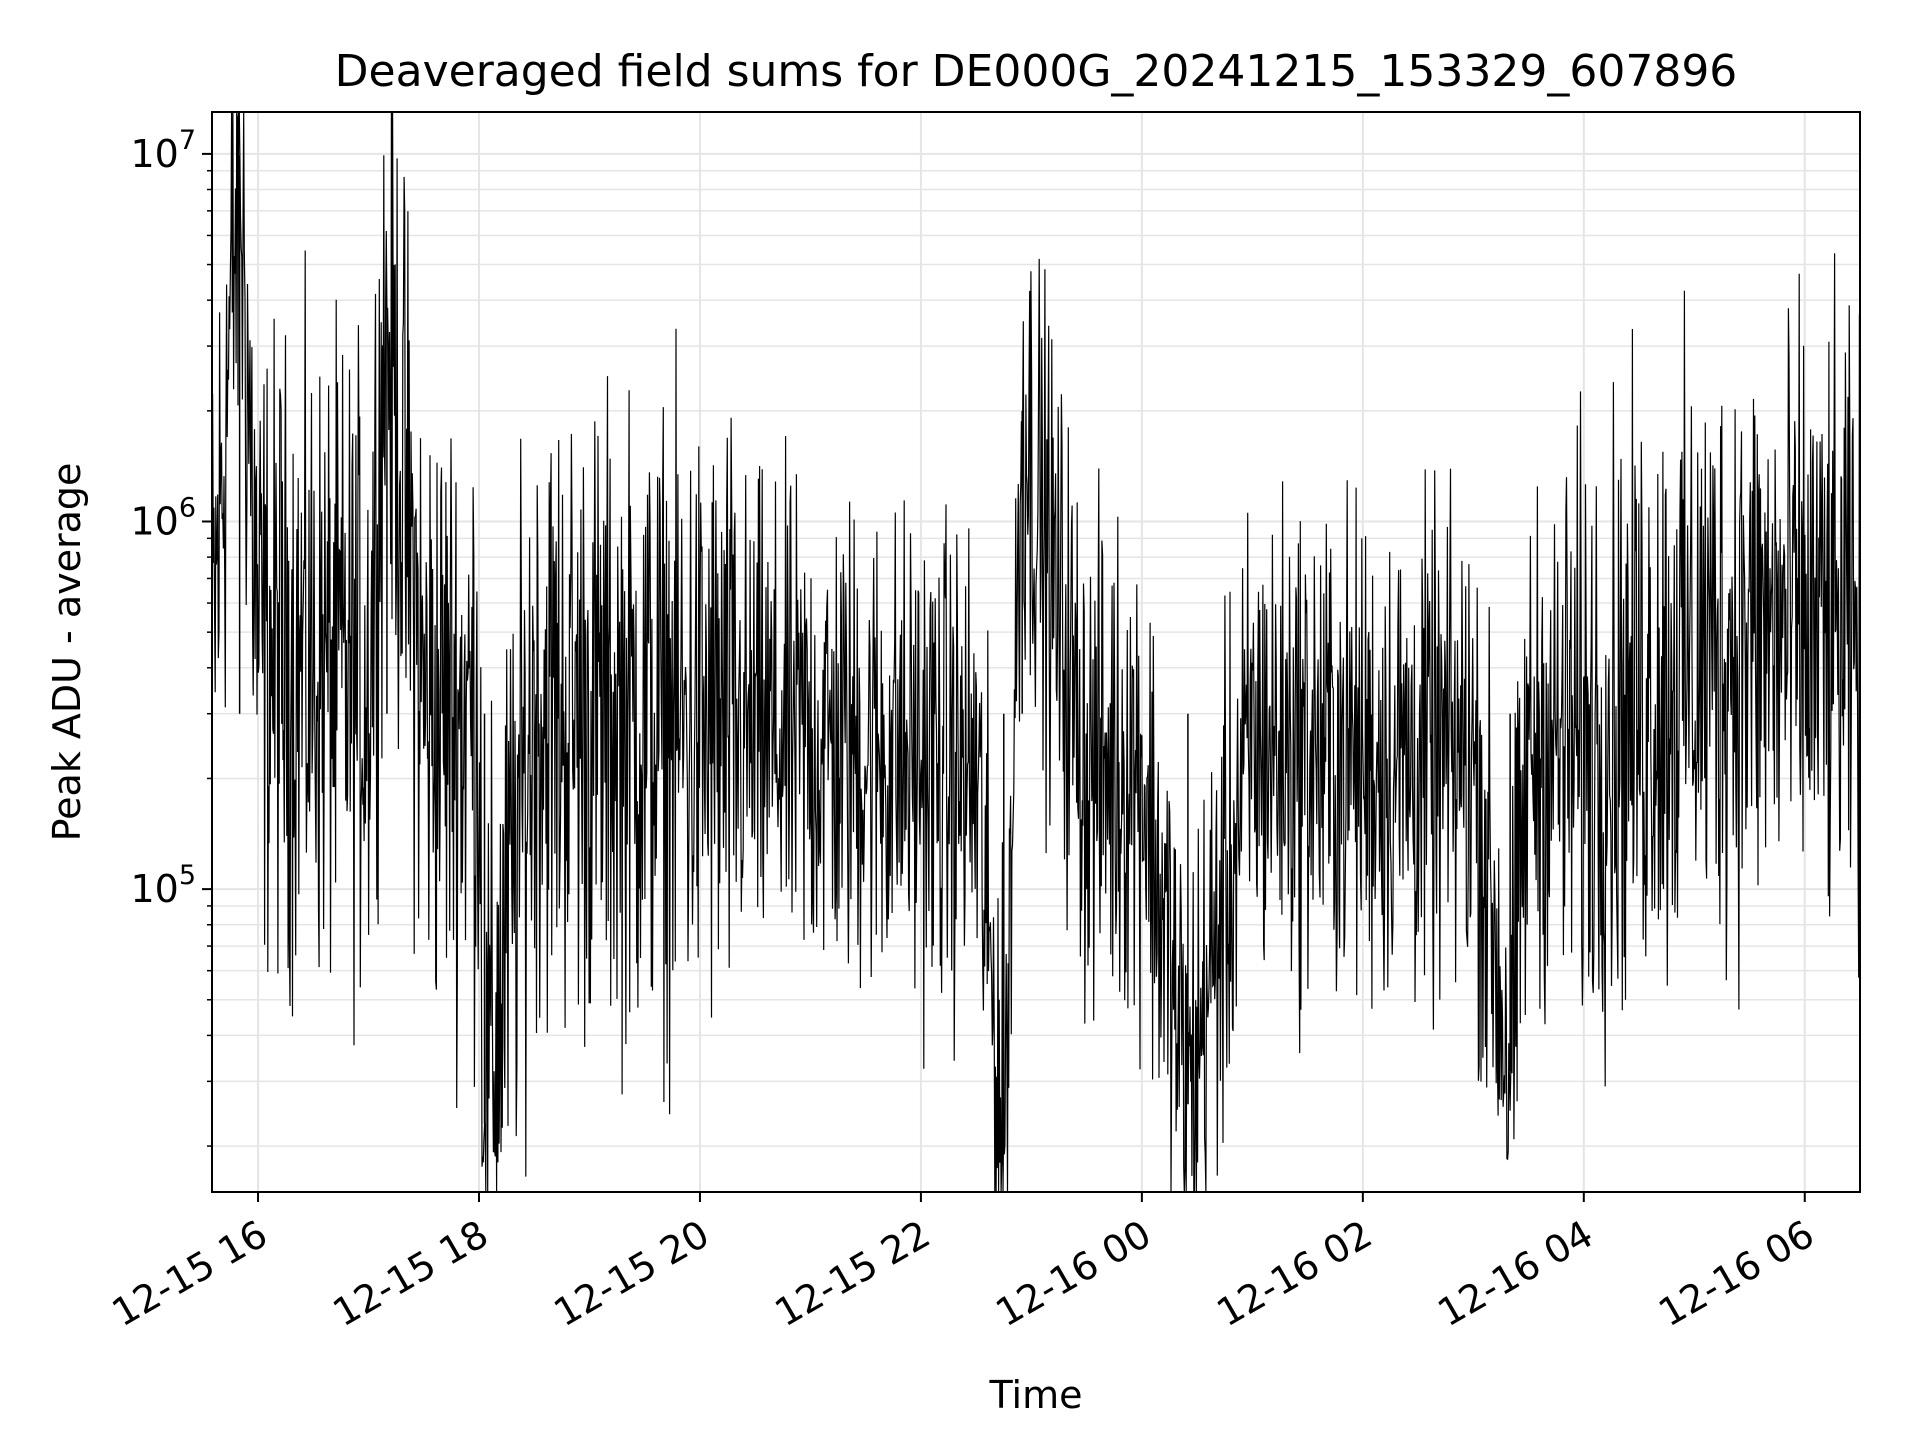  Describe the element at coordinates (67, 652) in the screenshot. I see `y-axis-label: Peak ADU - average` at that location.